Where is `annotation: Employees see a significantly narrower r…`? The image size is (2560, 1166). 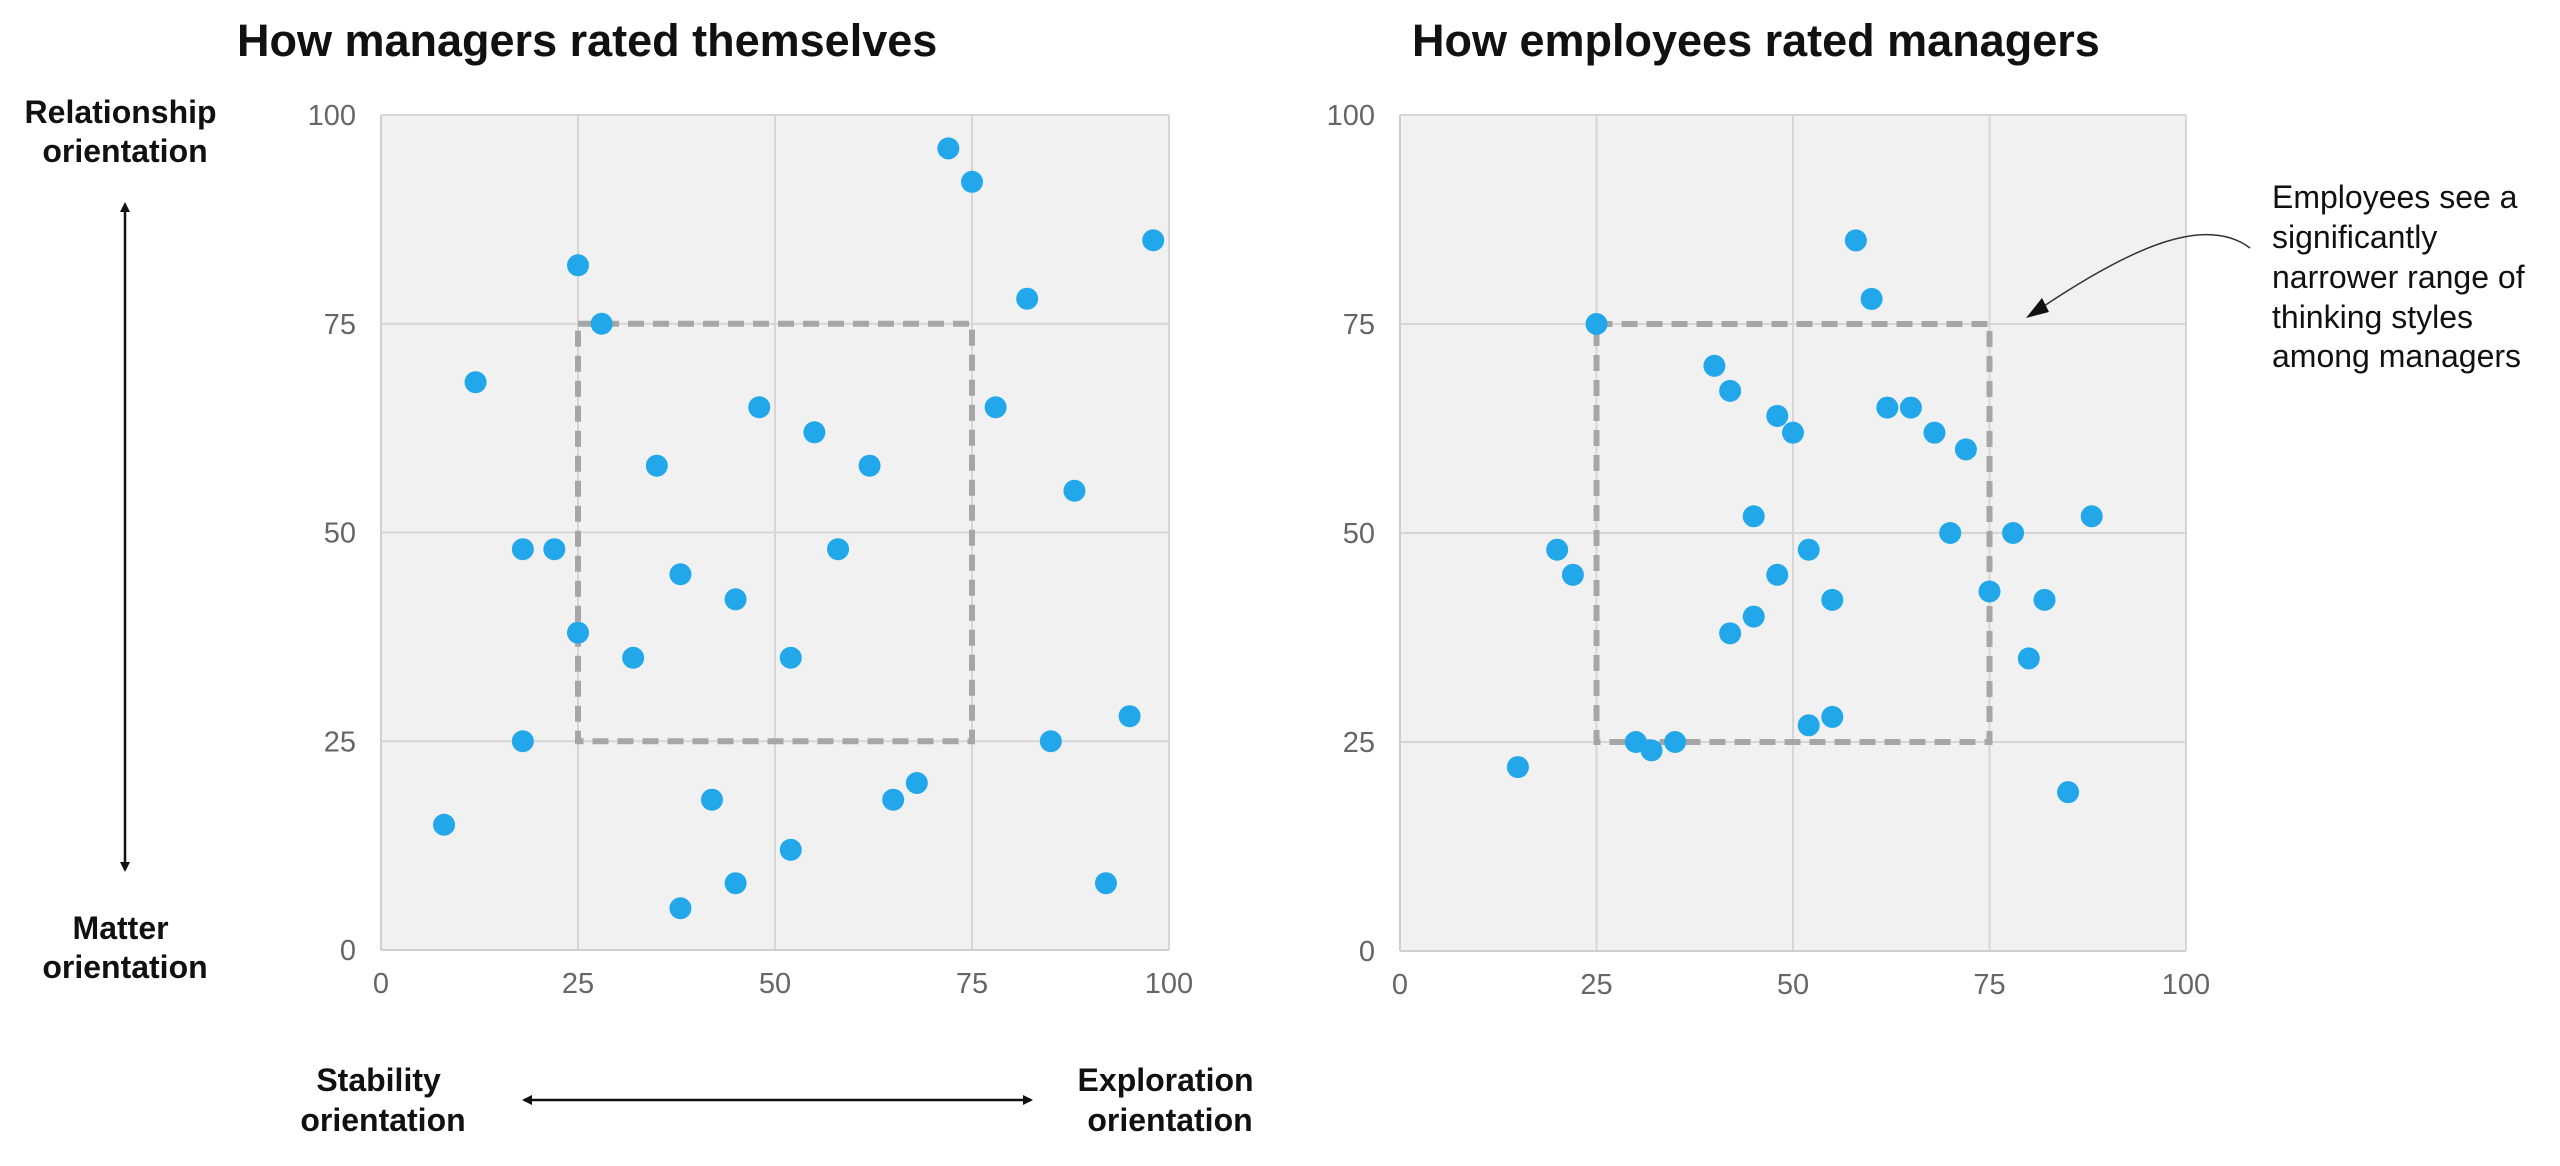 annotation: Employees see a significantly narrower r… is located at coordinates (2279, 276).